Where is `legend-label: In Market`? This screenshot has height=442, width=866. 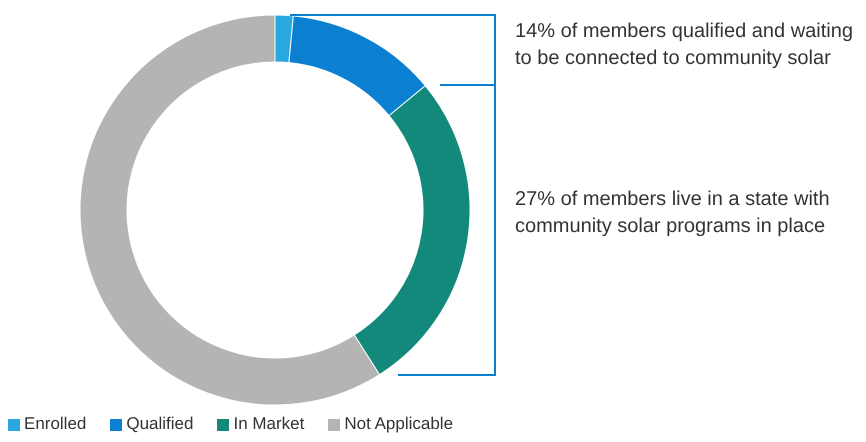 legend-label: In Market is located at coordinates (268, 423).